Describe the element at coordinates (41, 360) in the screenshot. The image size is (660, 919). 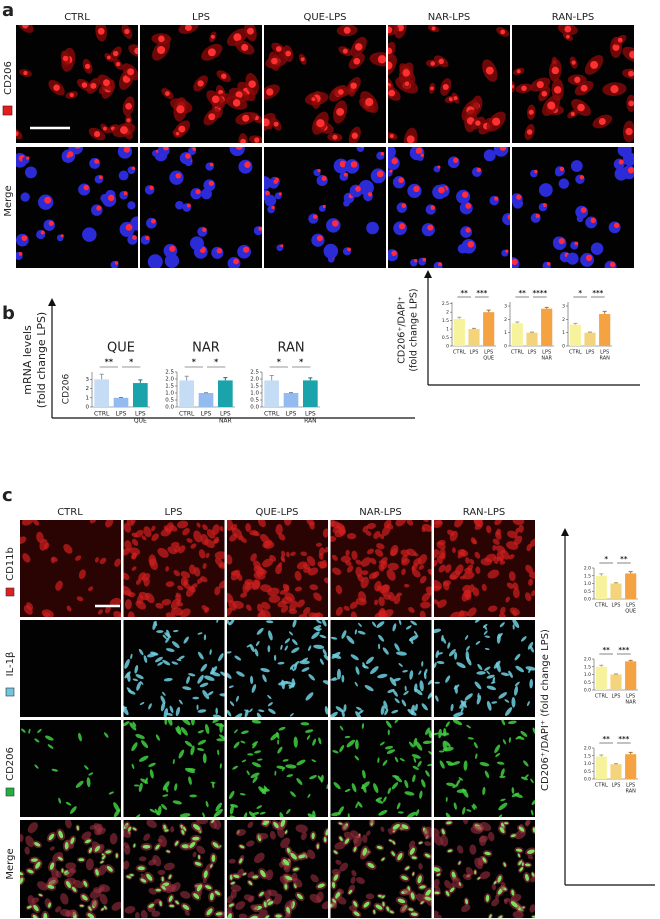
I see `y-axis-label: (fold change LPS)` at that location.